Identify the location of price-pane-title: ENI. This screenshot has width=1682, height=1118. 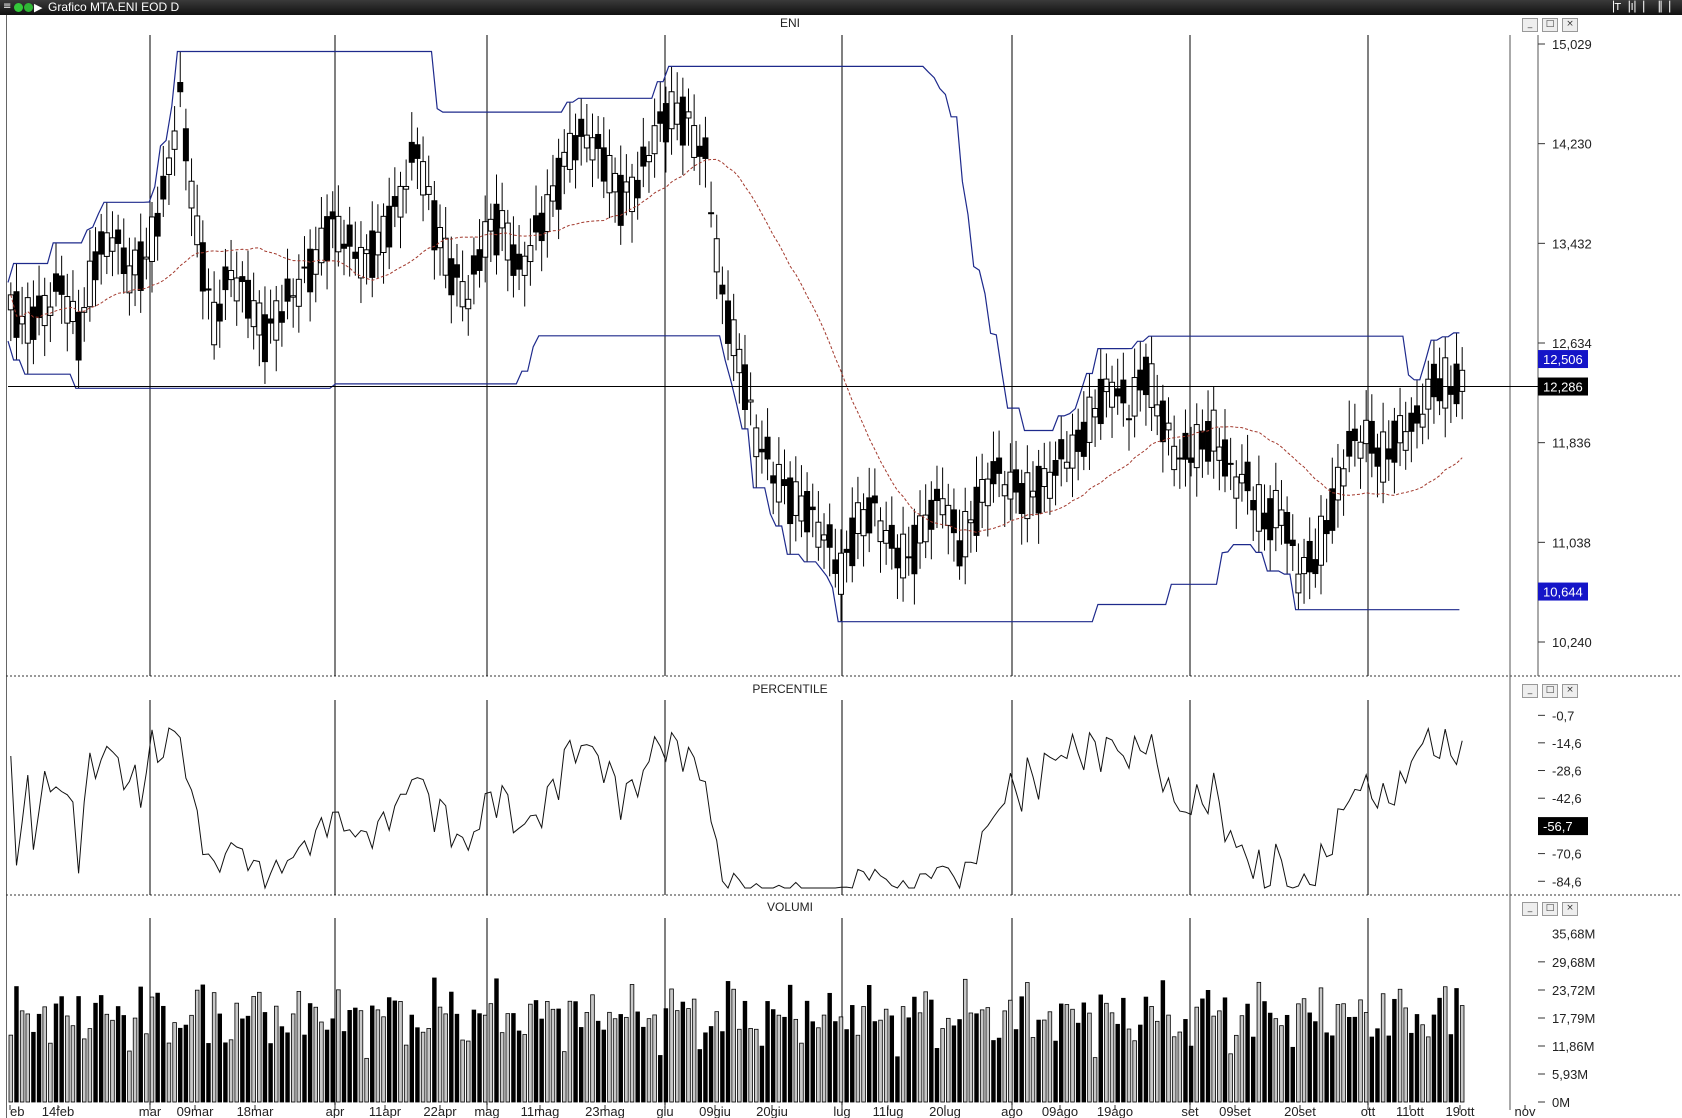
(790, 23).